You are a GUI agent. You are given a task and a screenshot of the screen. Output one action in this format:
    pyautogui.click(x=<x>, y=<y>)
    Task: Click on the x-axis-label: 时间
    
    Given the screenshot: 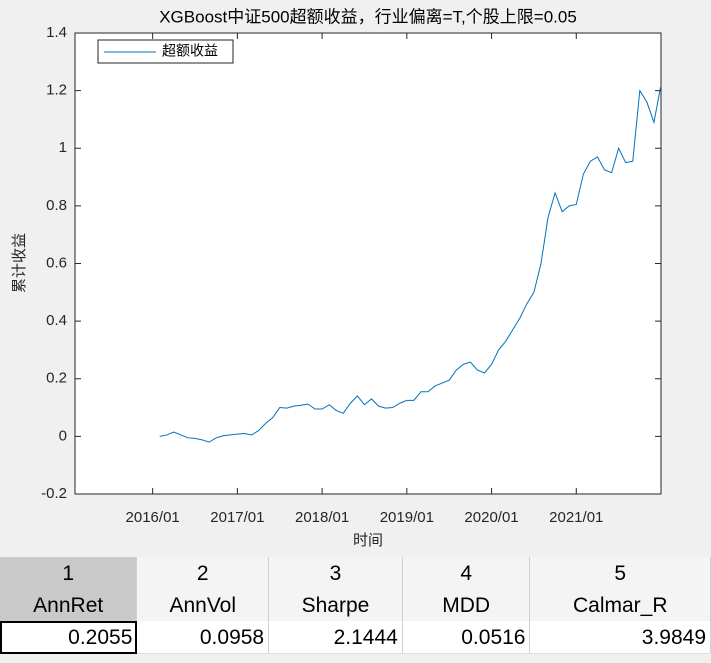 What is the action you would take?
    pyautogui.click(x=368, y=540)
    